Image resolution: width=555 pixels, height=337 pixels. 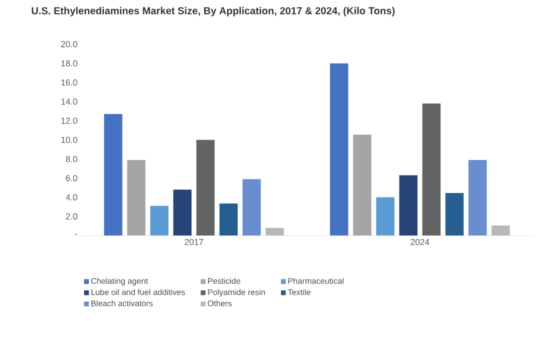 What do you see at coordinates (69, 63) in the screenshot?
I see `y-tick-label: 18.0` at bounding box center [69, 63].